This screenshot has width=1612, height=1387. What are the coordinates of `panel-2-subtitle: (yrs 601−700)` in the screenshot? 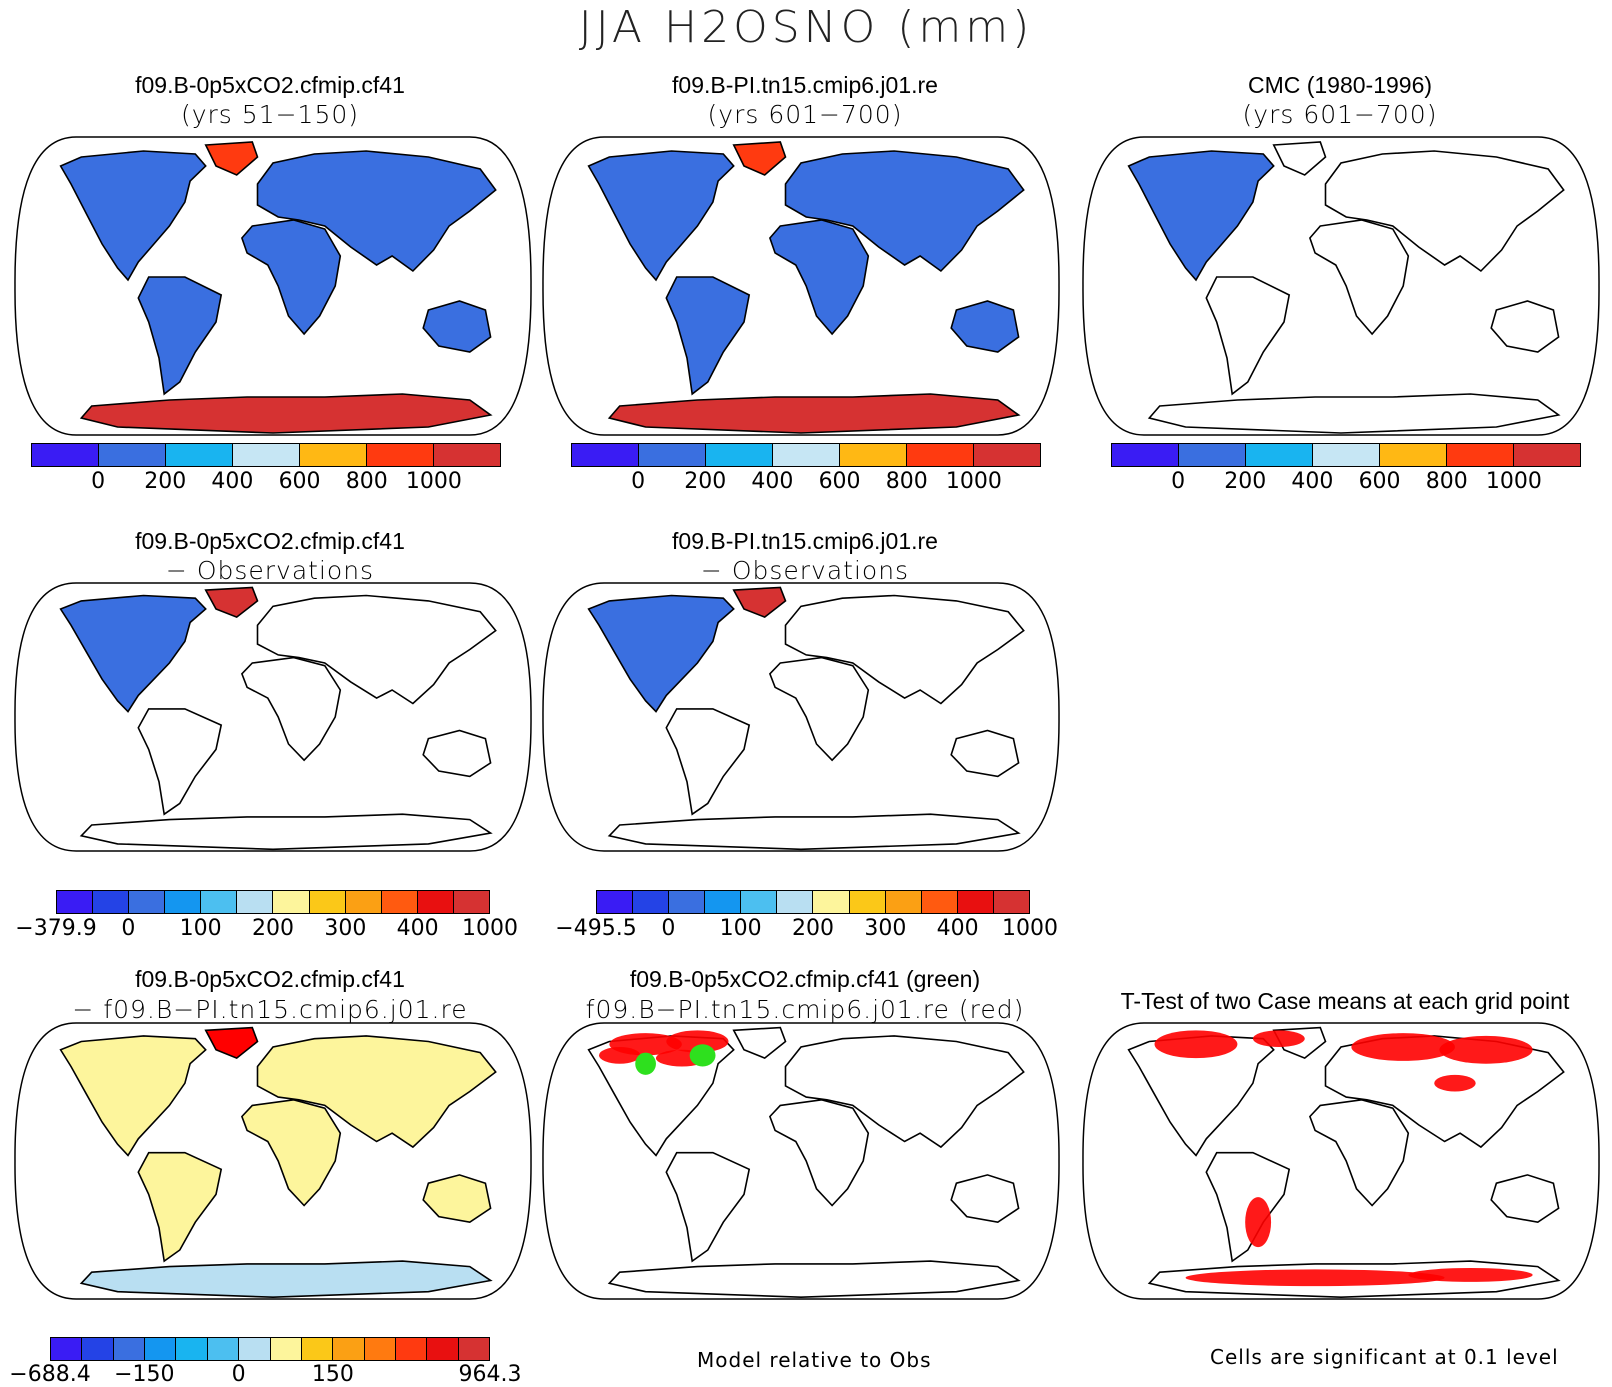 It's located at (805, 114).